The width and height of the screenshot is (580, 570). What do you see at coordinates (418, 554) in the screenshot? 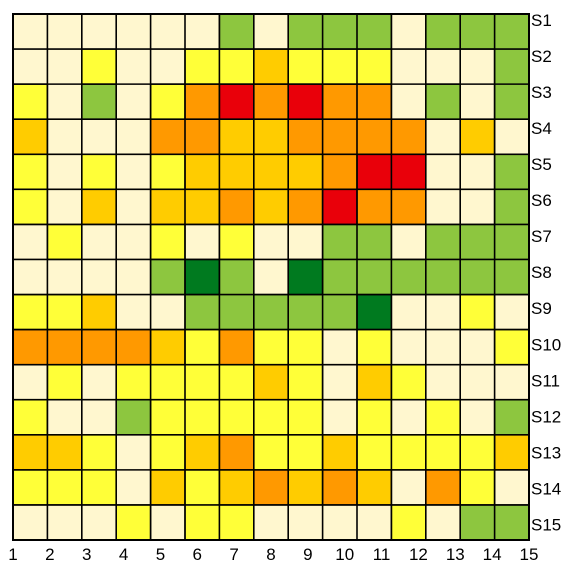
I see `x-tick-label: 12` at bounding box center [418, 554].